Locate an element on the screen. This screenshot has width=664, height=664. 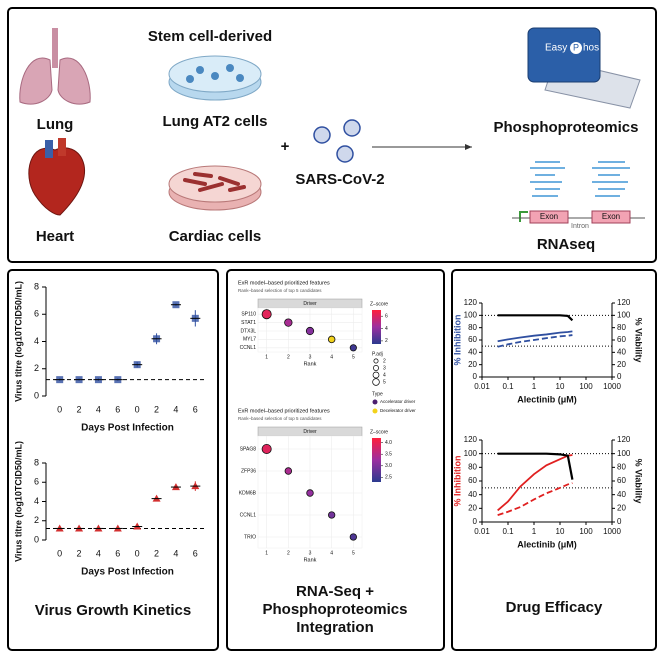
panel-title: Virus Growth Kinetics is located at coordinates (113, 610).